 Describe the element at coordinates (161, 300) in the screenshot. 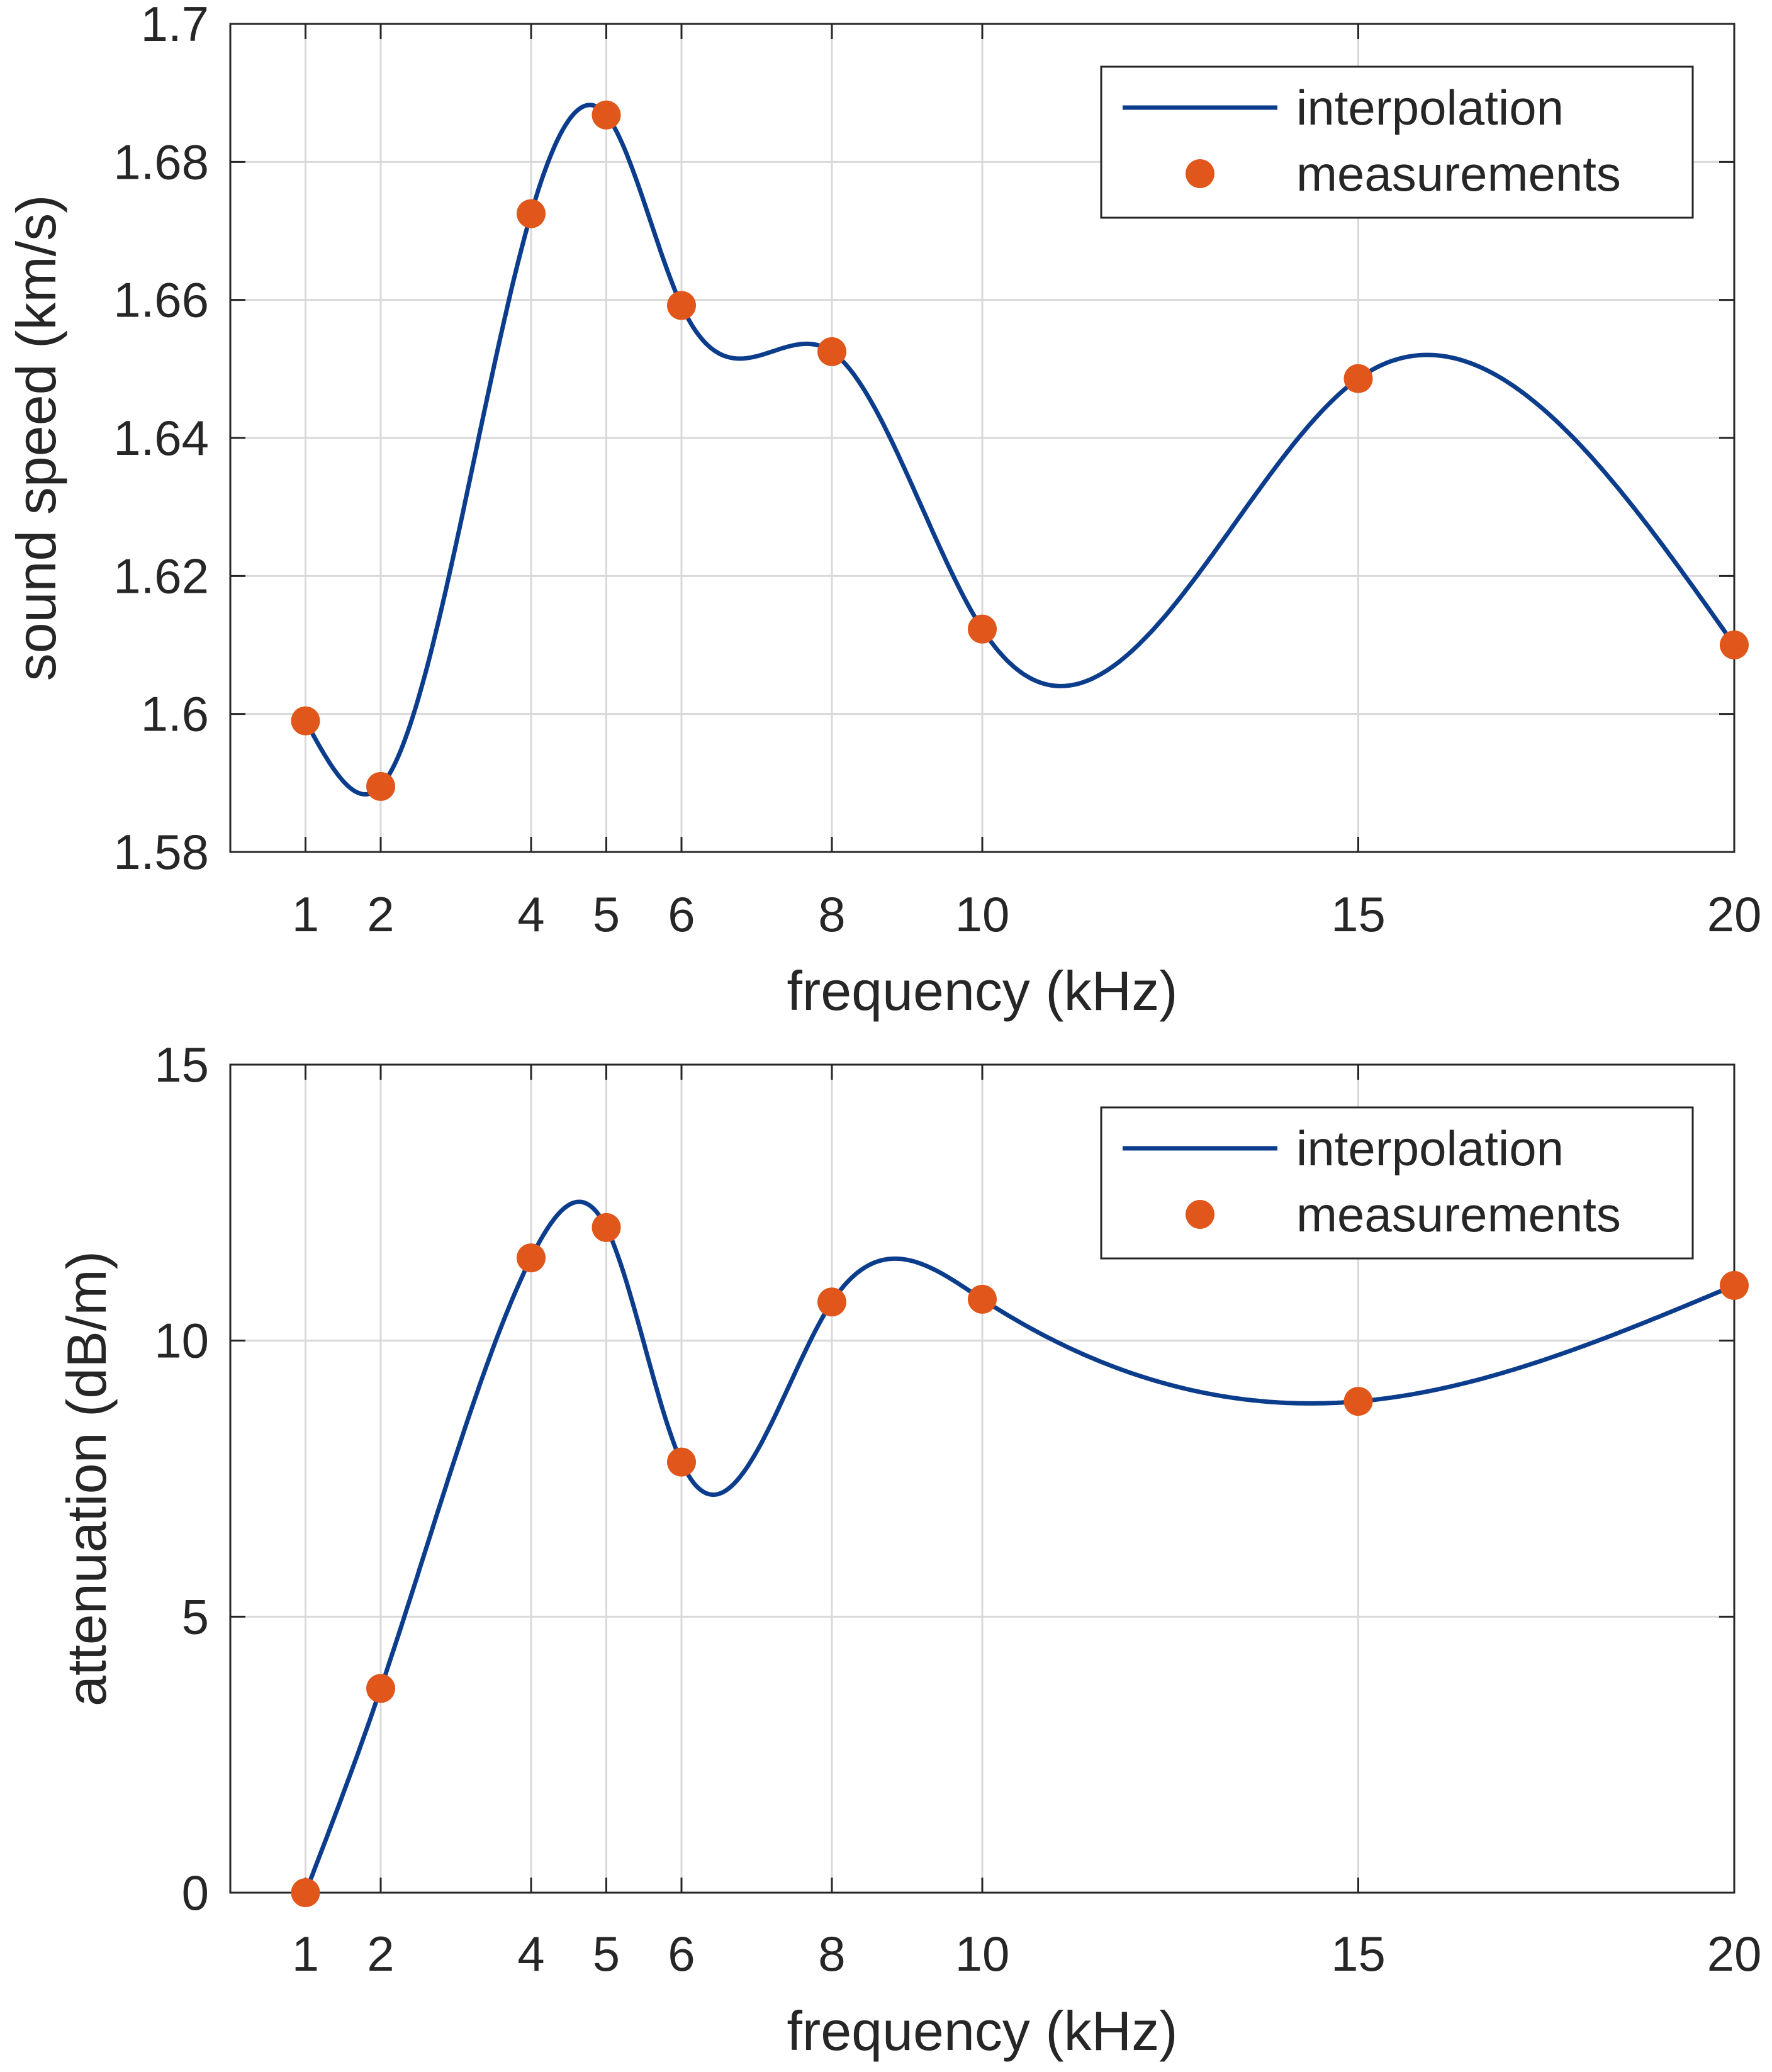

I see `y-tick-label: 1.66` at that location.